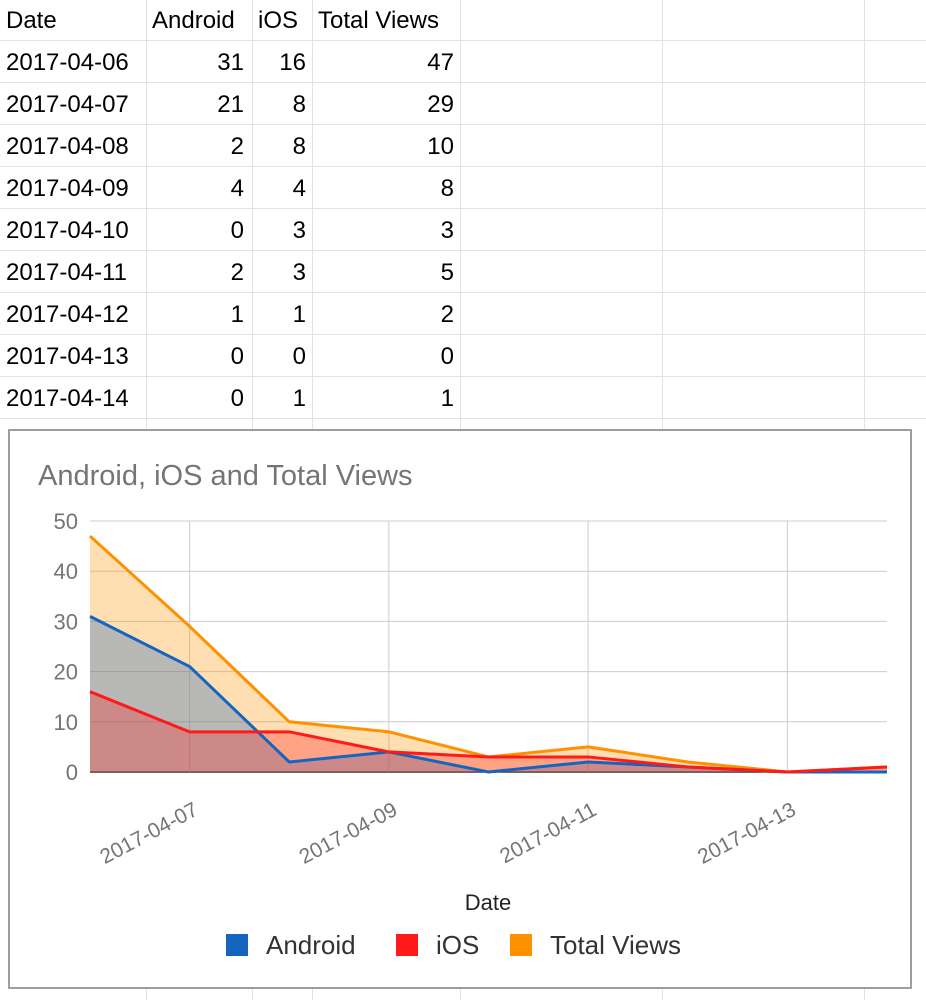 This screenshot has width=926, height=1000. I want to click on x-tick-label: 2017-04-07, so click(149, 833).